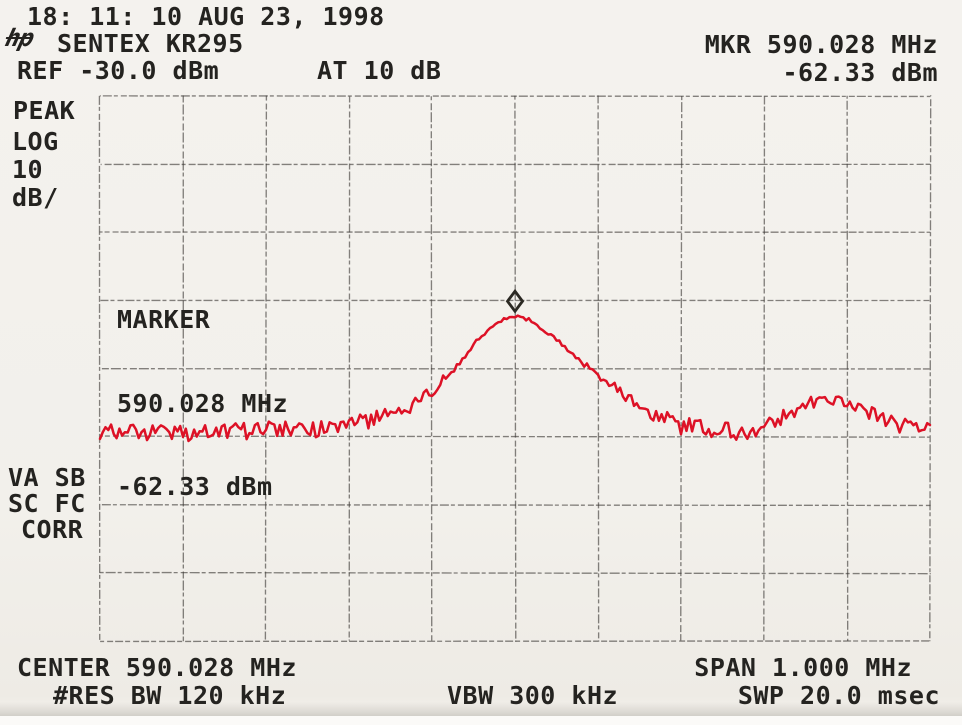 The width and height of the screenshot is (962, 725). Describe the element at coordinates (379, 70) in the screenshot. I see `attenuation-readout: AT 10 dB` at that location.